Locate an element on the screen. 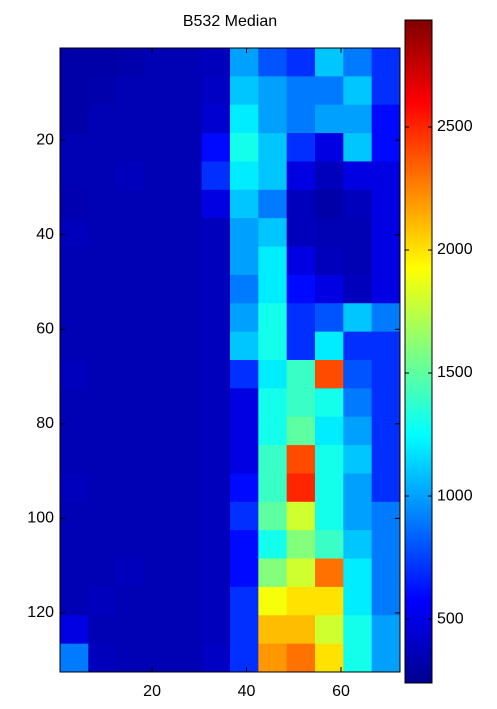 Image resolution: width=497 pixels, height=709 pixels. x-tick-label: 40 is located at coordinates (247, 691).